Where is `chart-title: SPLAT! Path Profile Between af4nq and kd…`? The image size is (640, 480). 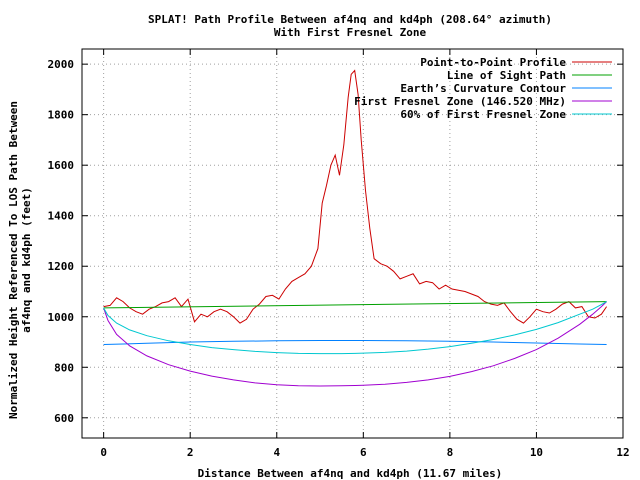
chart-title: SPLAT! Path Profile Between af4nq and kd… is located at coordinates (350, 19).